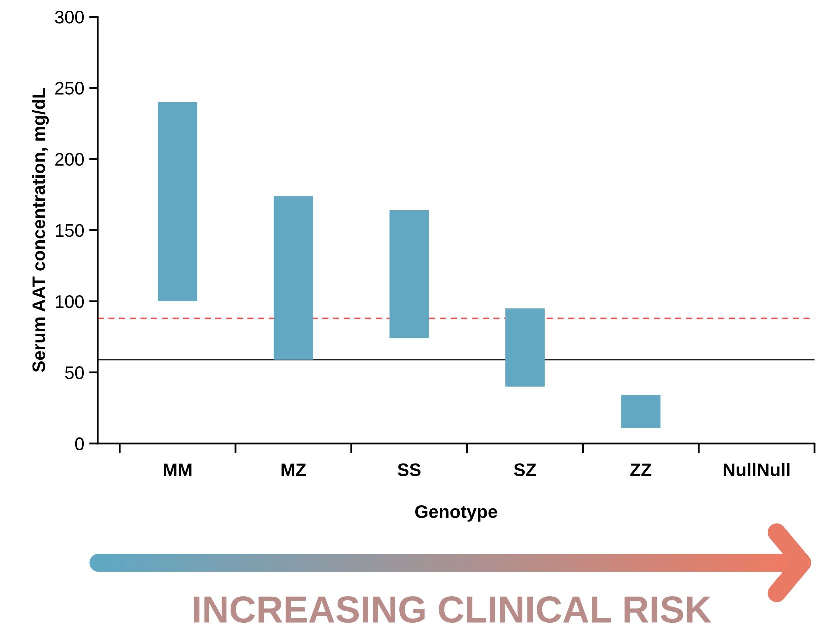 The image size is (823, 633). I want to click on x-axis-title: Genotype, so click(456, 513).